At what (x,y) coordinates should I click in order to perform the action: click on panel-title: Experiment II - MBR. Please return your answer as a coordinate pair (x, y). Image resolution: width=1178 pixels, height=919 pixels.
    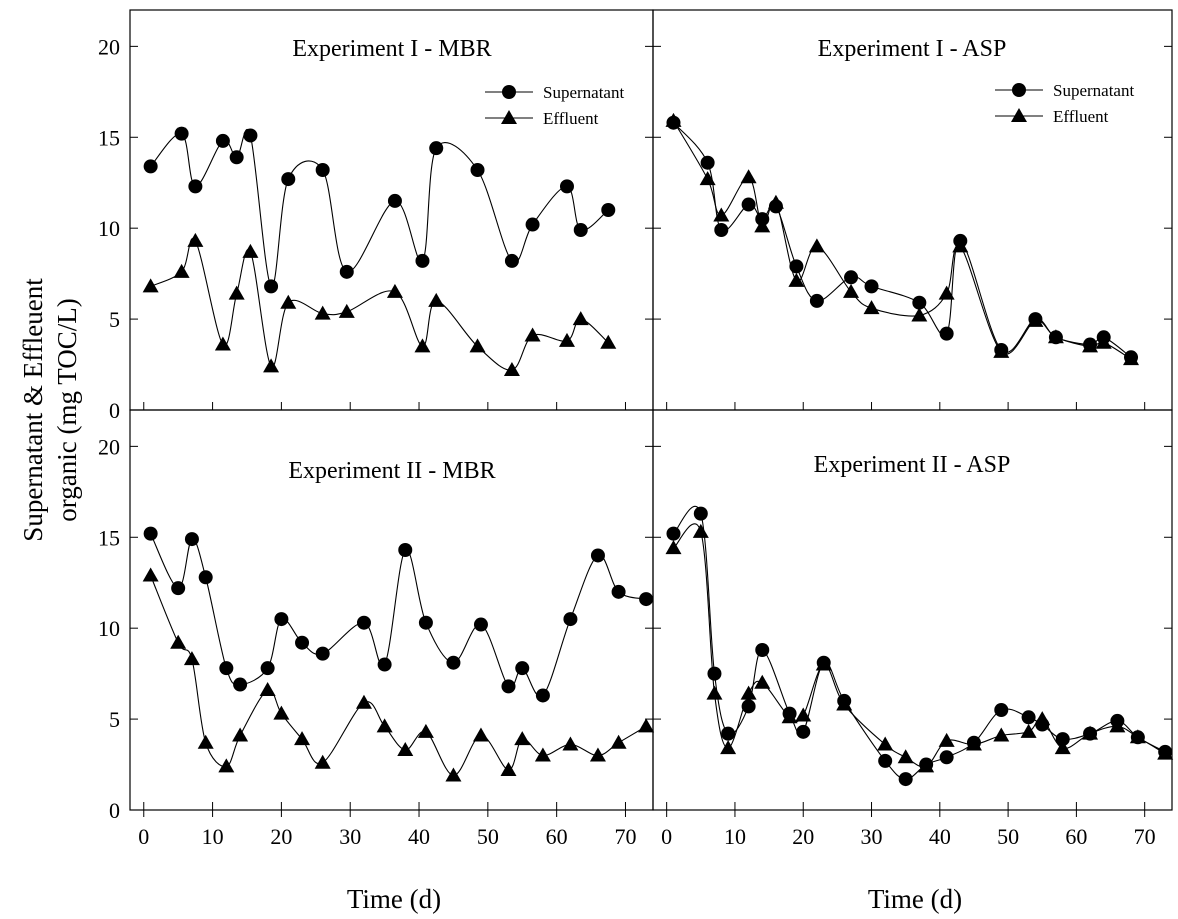
    Looking at the image, I should click on (391, 471).